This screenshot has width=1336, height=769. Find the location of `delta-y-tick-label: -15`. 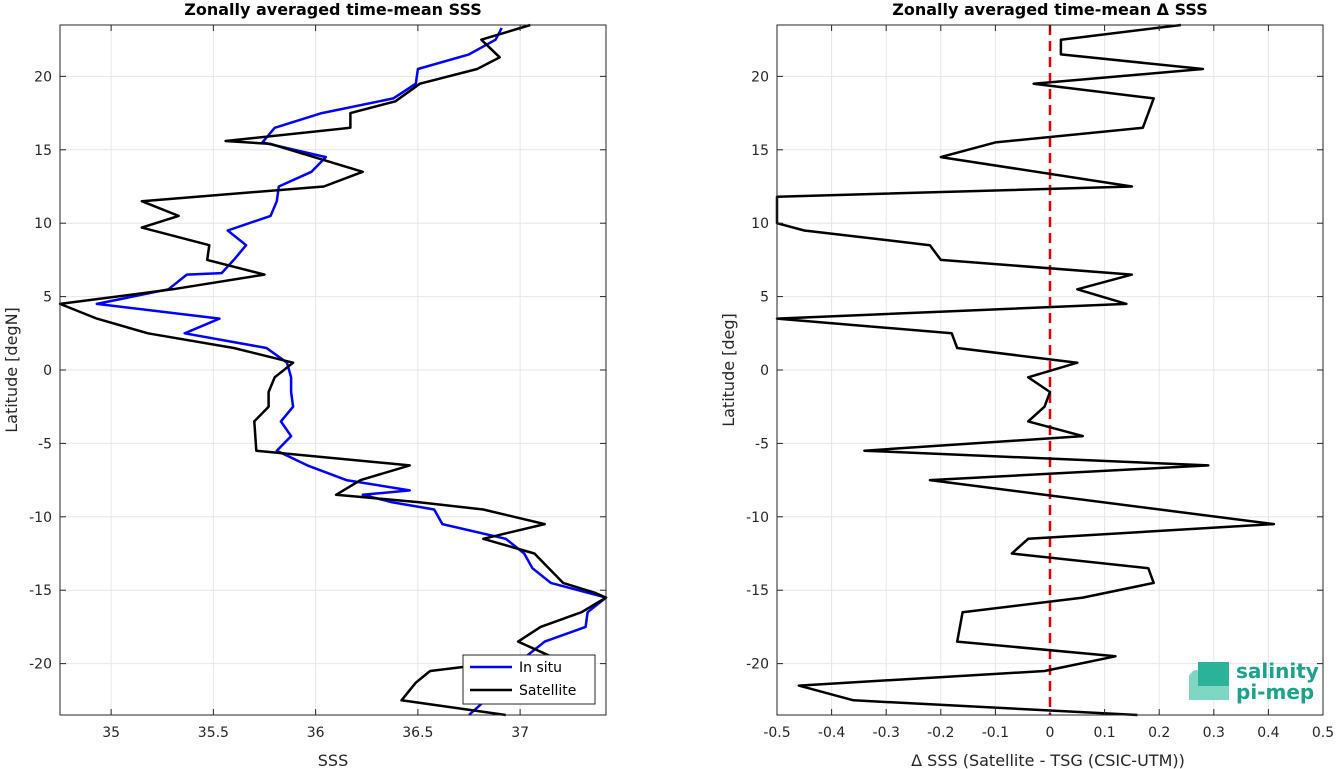

delta-y-tick-label: -15 is located at coordinates (757, 591).